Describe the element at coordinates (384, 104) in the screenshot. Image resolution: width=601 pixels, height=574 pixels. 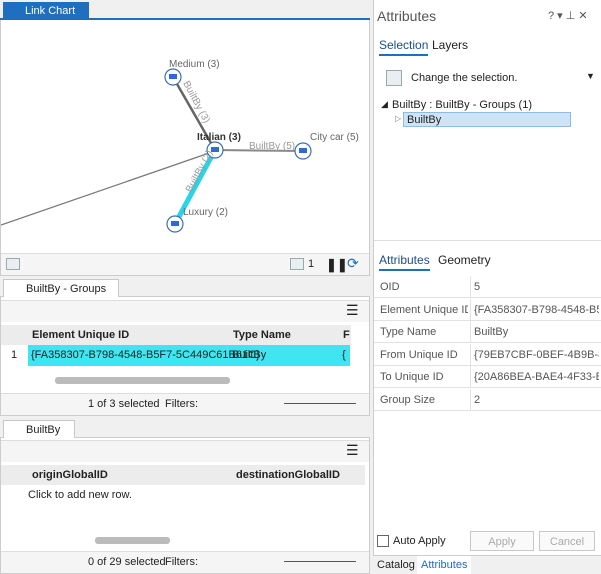
I see `tree-toggle: ◢` at that location.